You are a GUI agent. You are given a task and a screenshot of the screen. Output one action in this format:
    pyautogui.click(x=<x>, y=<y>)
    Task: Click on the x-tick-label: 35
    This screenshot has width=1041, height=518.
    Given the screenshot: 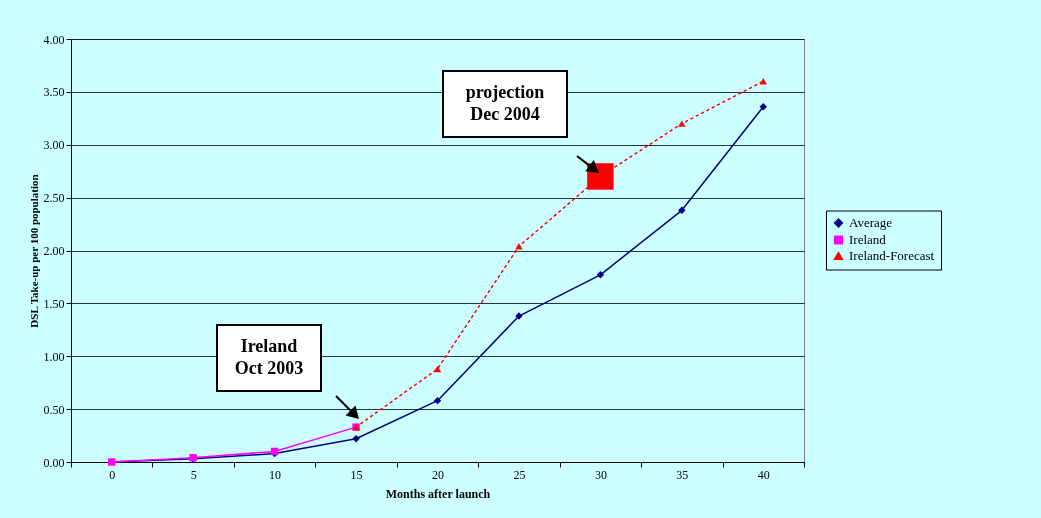 What is the action you would take?
    pyautogui.click(x=682, y=474)
    